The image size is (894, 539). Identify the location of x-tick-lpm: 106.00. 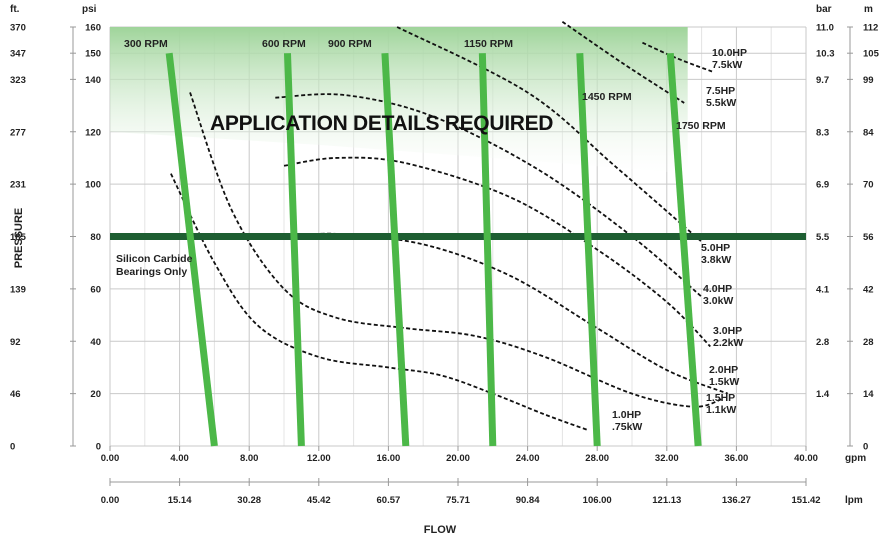
(597, 500).